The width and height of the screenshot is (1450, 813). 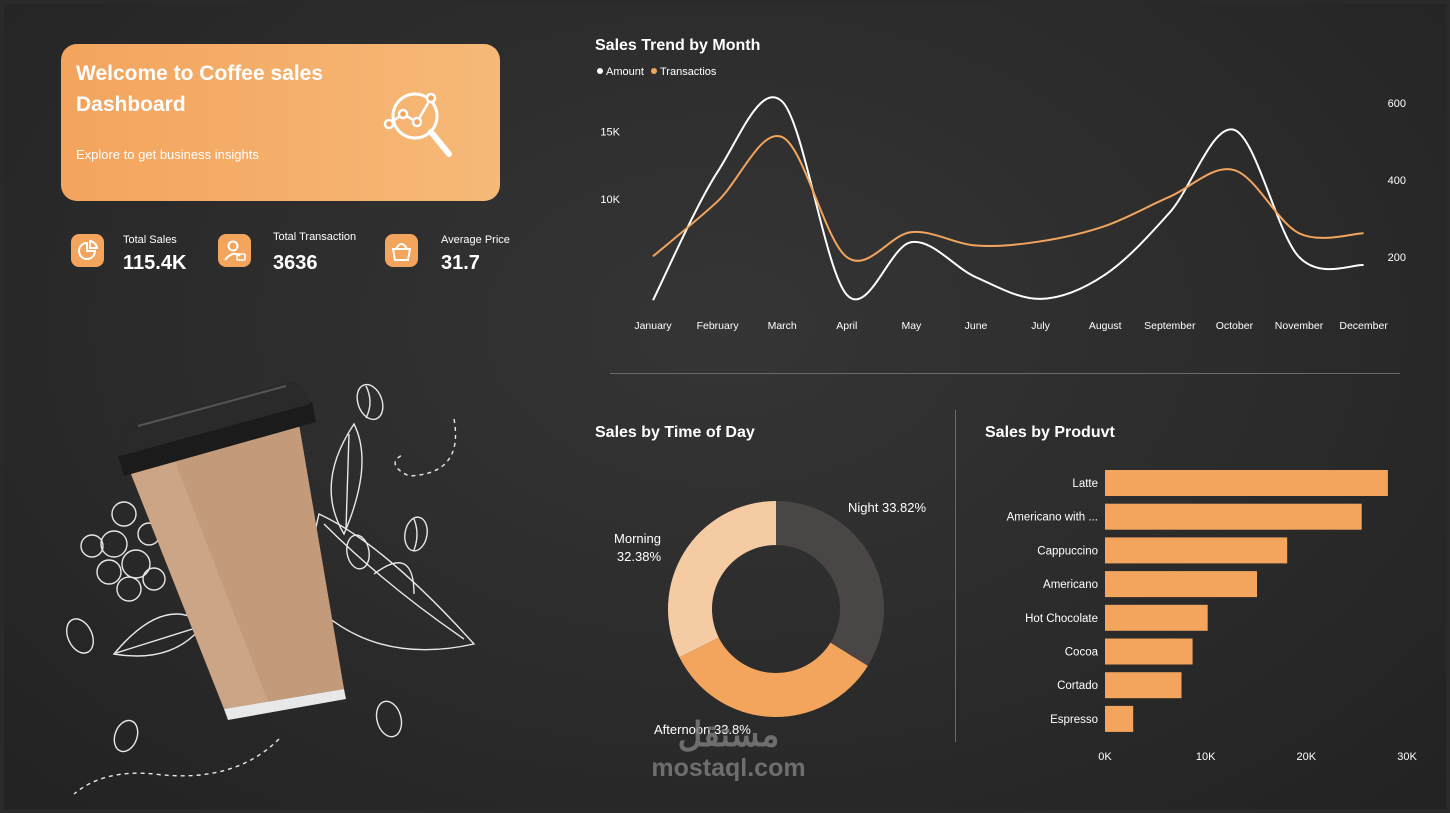 I want to click on bar-category-label: Hot Chocolate, so click(x=1061, y=619).